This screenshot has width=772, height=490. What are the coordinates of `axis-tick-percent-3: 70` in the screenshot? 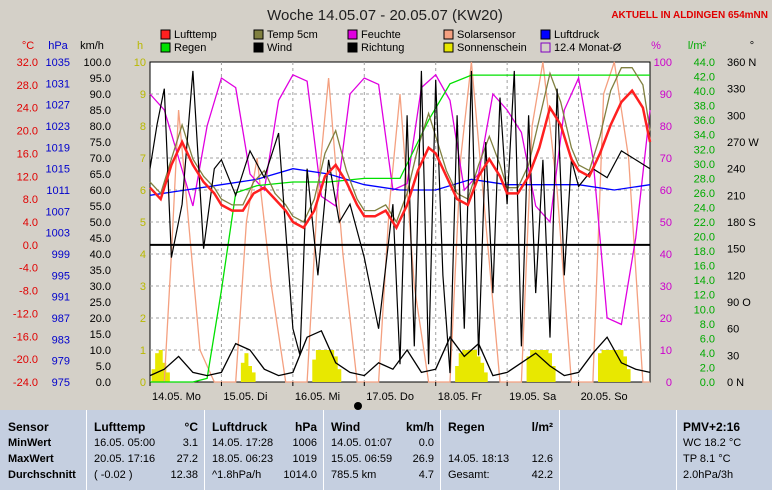 It's located at (666, 159).